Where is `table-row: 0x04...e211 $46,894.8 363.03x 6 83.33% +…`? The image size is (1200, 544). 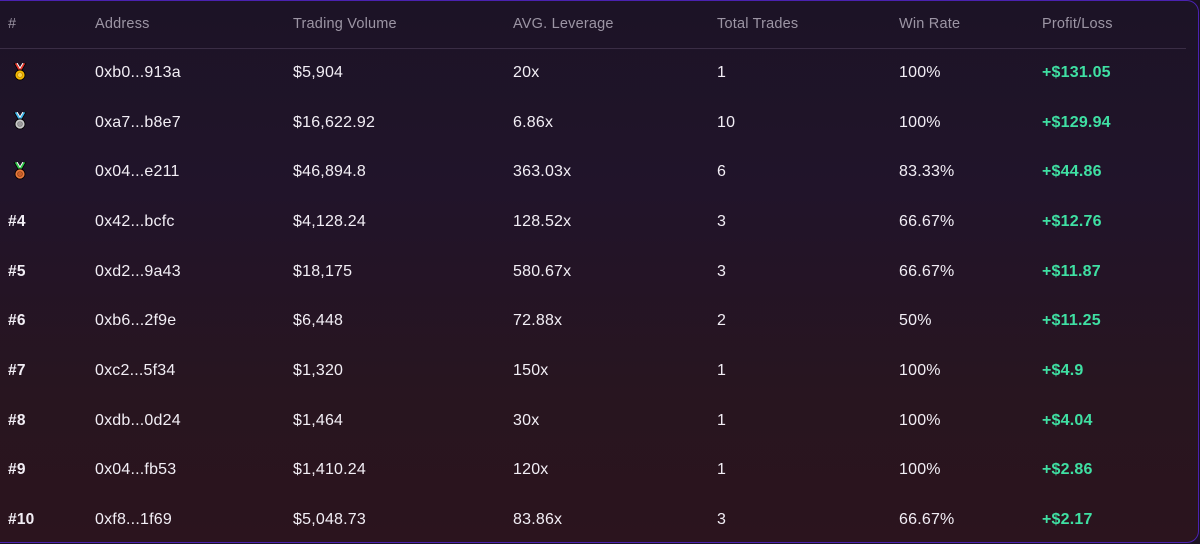 table-row: 0x04...e211 $46,894.8 363.03x 6 83.33% +… is located at coordinates (593, 172).